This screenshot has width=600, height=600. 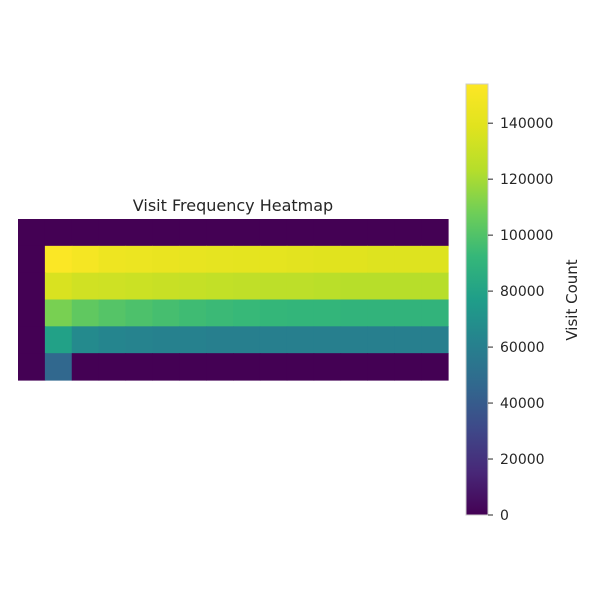 I want to click on colorbar-tick-label: 60000, so click(x=522, y=348).